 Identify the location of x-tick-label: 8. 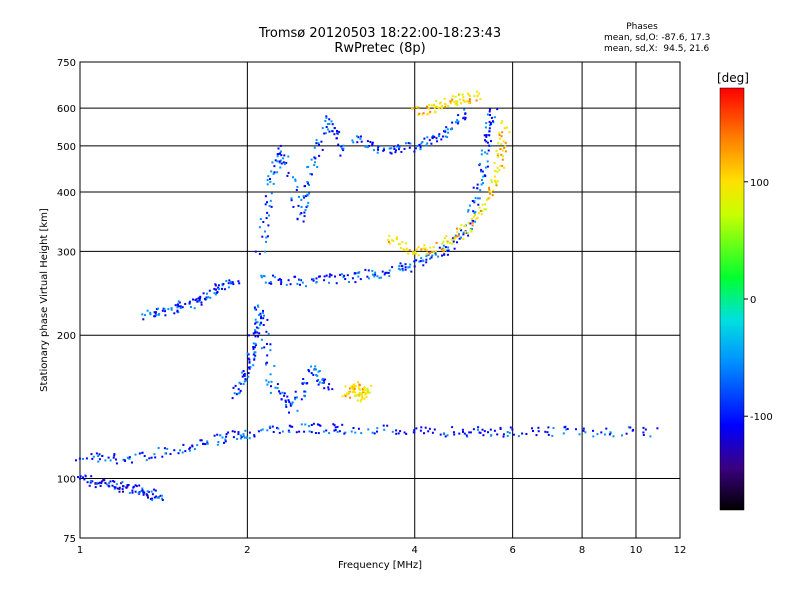
(582, 550).